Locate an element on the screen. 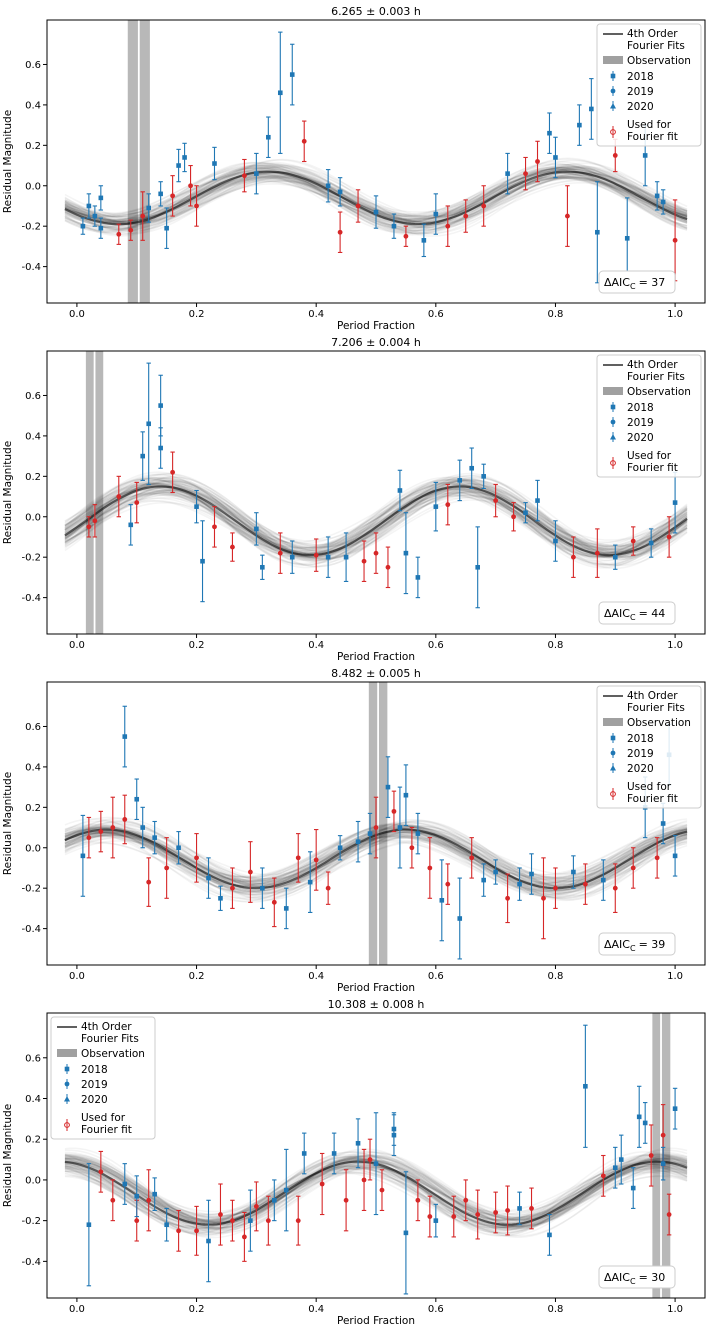 Image resolution: width=708 pixels, height=1327 pixels. aic-value: = 37 is located at coordinates (652, 282).